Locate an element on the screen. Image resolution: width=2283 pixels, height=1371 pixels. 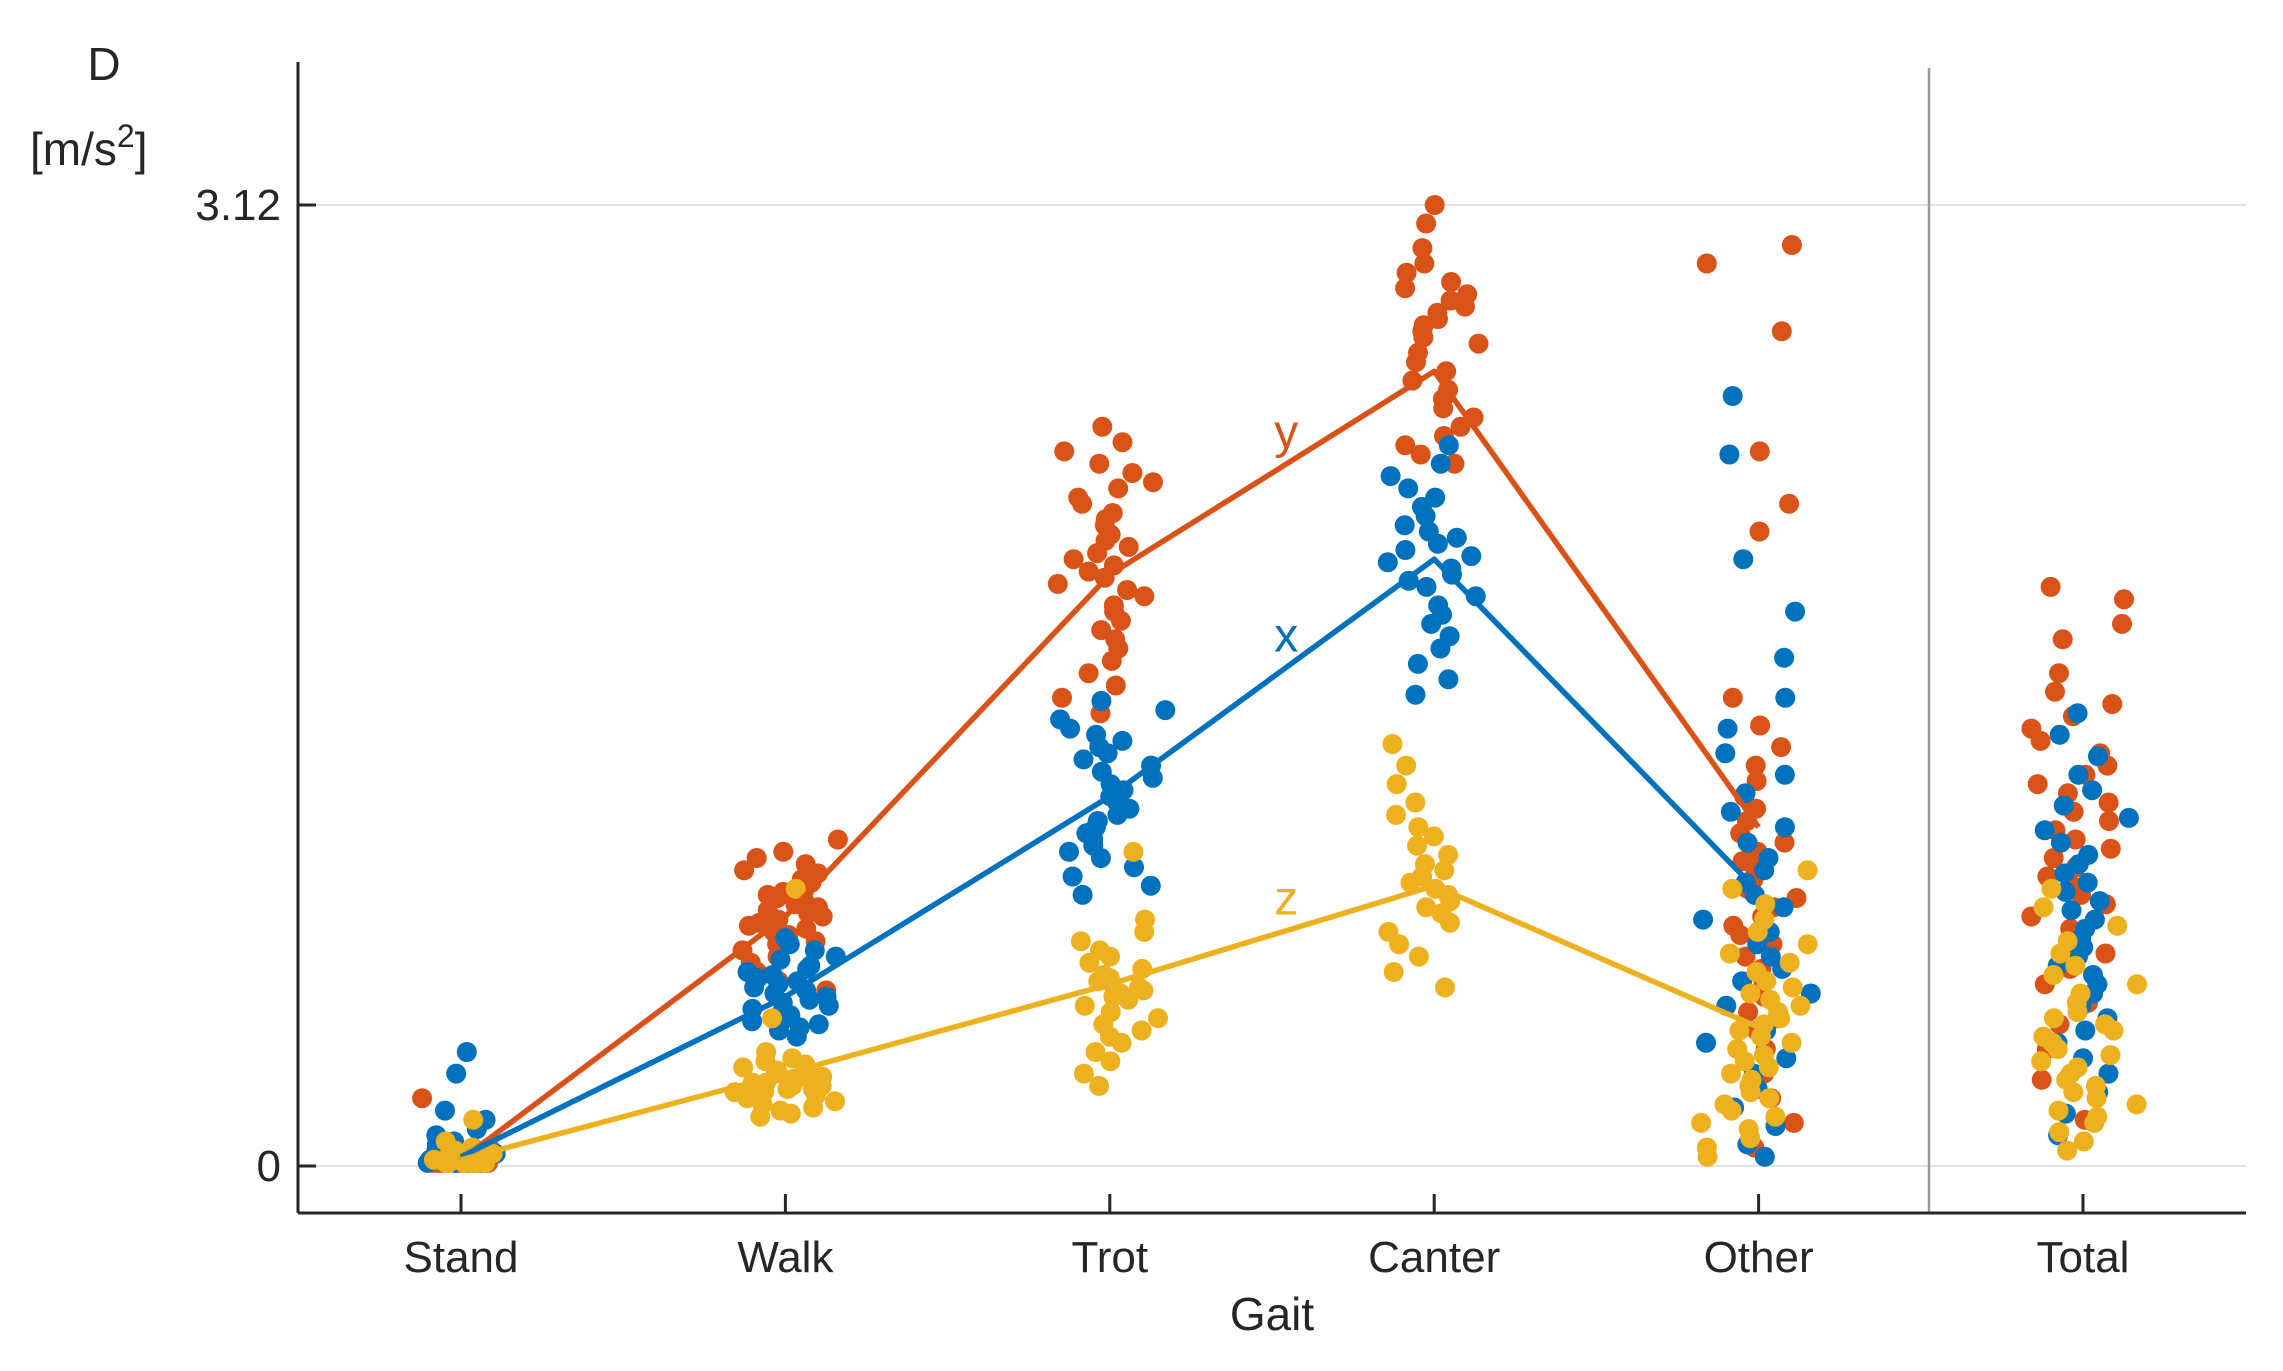
category-label-other: Other is located at coordinates (1759, 1257).